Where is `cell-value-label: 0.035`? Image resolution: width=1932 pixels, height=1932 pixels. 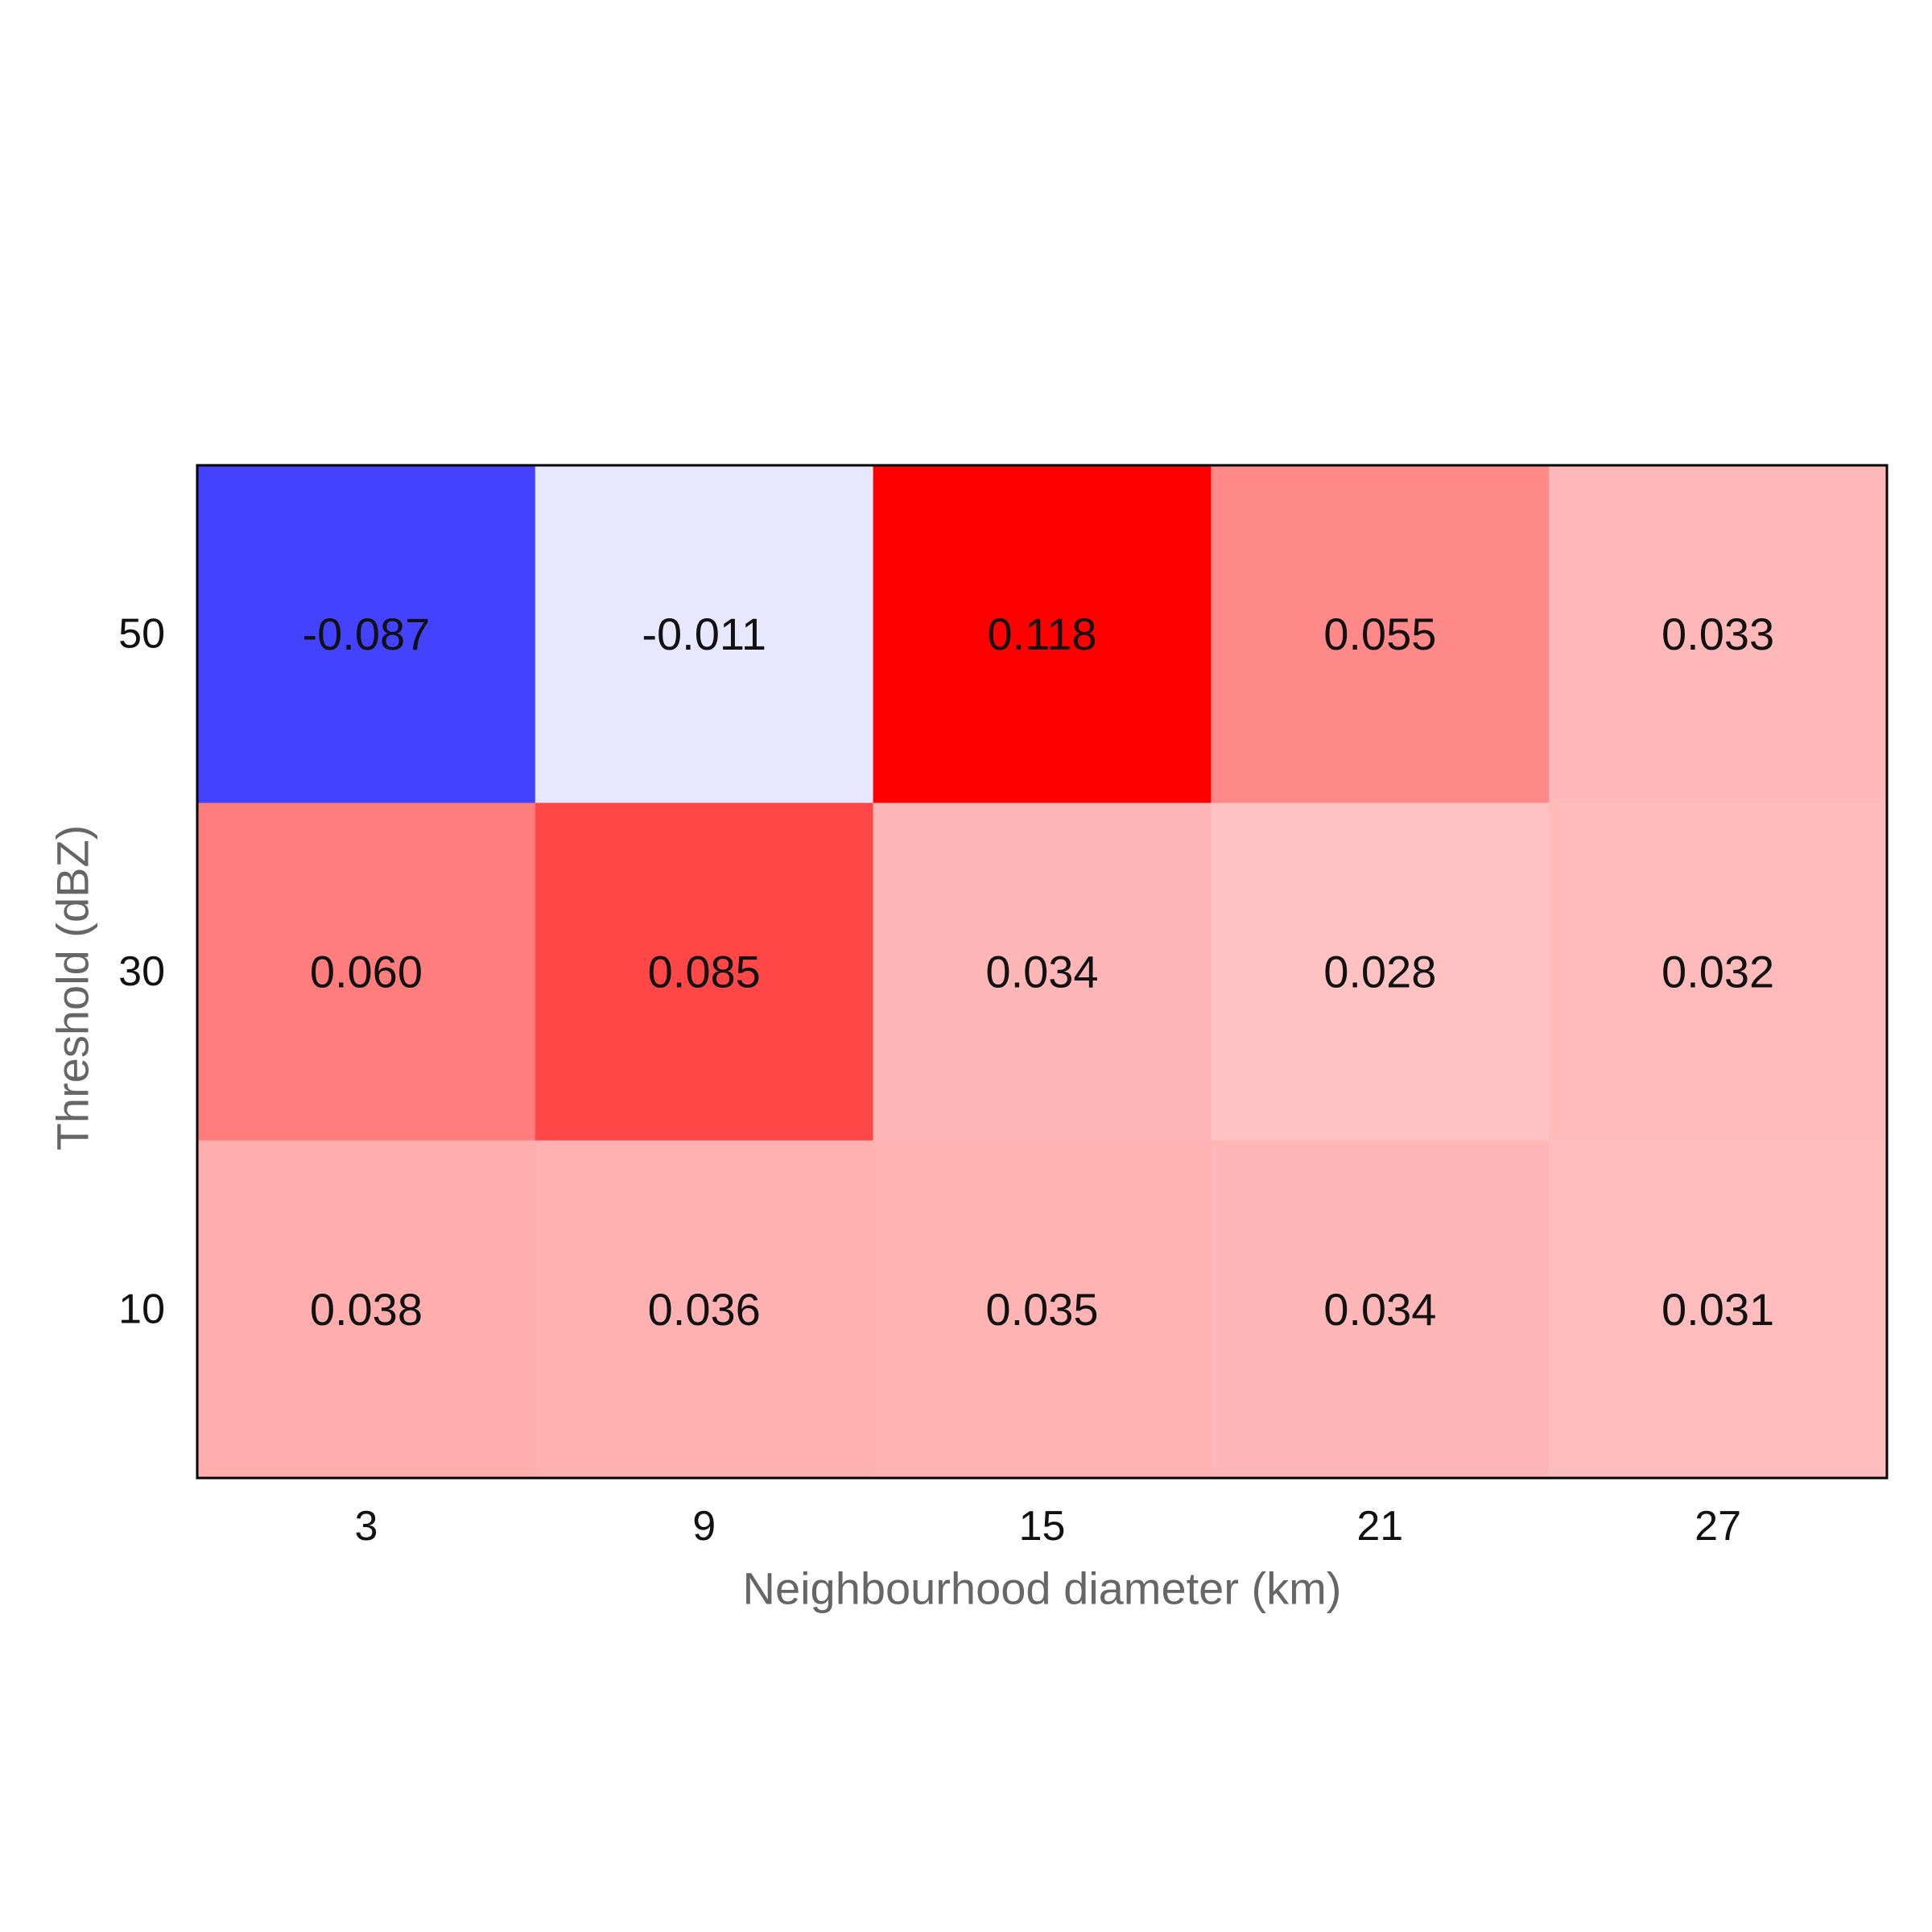
cell-value-label: 0.035 is located at coordinates (1041, 1309).